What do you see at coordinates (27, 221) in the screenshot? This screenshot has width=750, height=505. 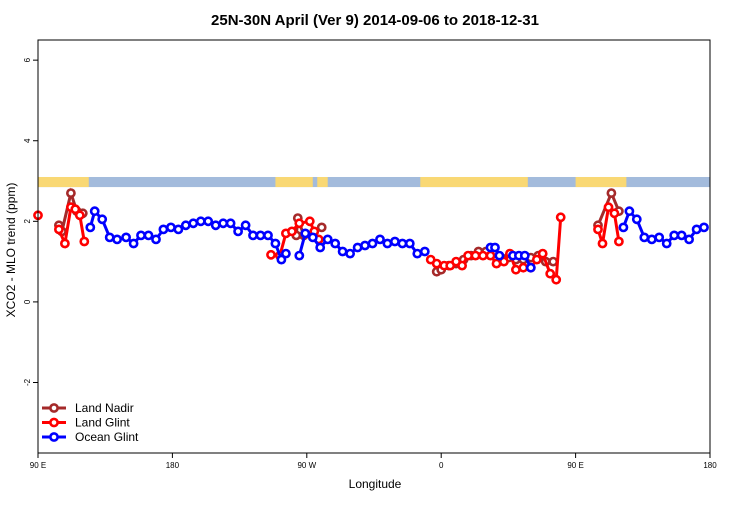 I see `y-tick-label: 2` at bounding box center [27, 221].